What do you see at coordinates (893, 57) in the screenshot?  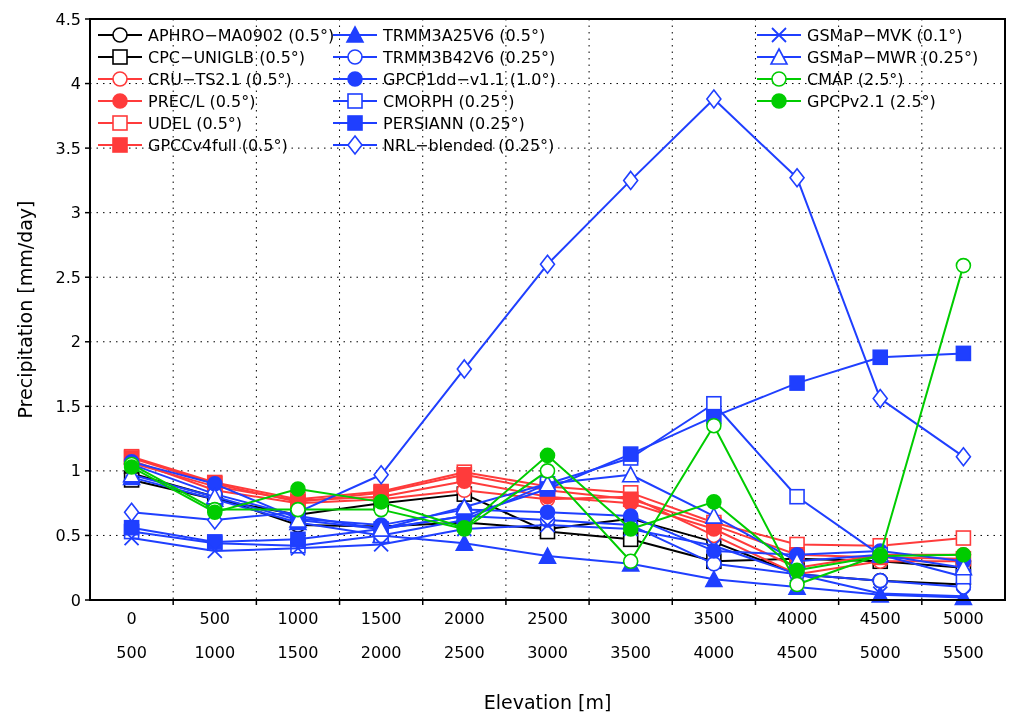 I see `legend-label: GSMaP−MWR (0.25°)` at bounding box center [893, 57].